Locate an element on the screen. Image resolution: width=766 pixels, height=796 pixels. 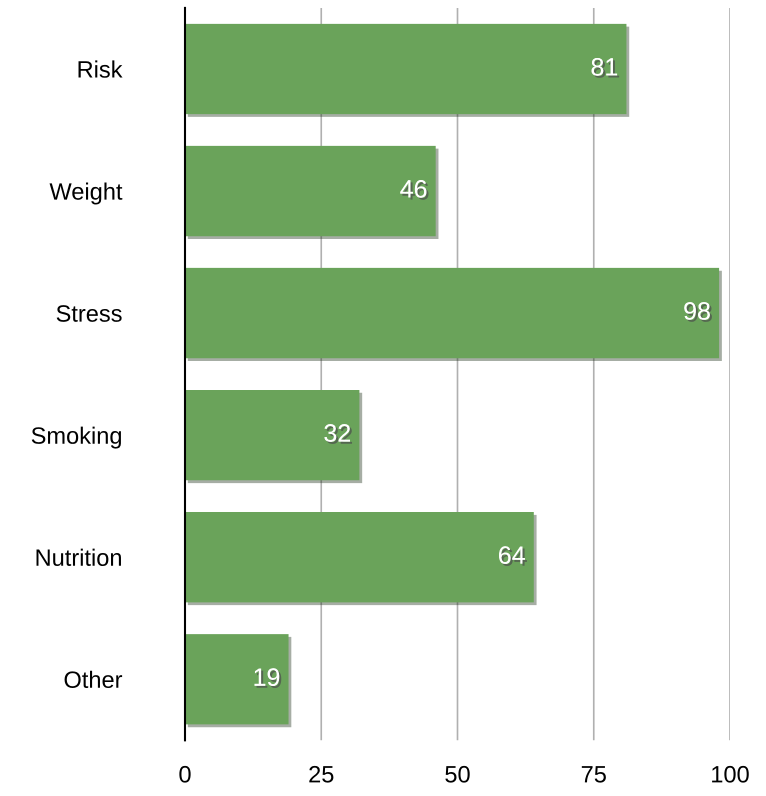
y-tick-label: Smoking is located at coordinates (76, 437).